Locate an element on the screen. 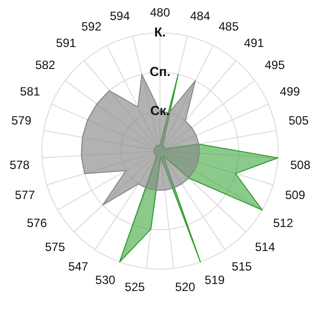 Image resolution: width=320 pixels, height=320 pixels. spoke-label: 520 is located at coordinates (185, 287).